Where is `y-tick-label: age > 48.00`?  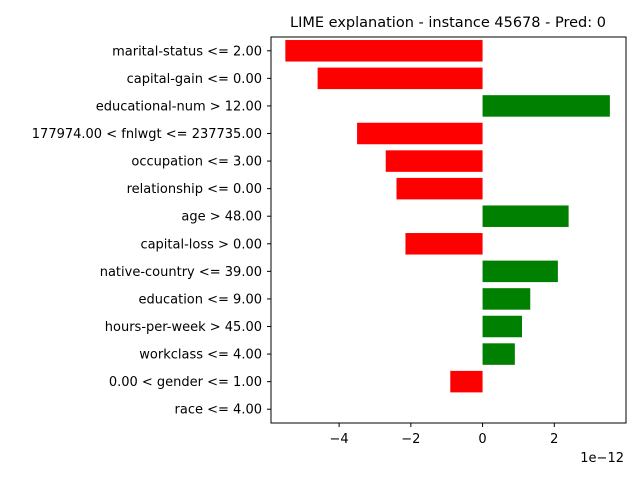 y-tick-label: age > 48.00 is located at coordinates (221, 217).